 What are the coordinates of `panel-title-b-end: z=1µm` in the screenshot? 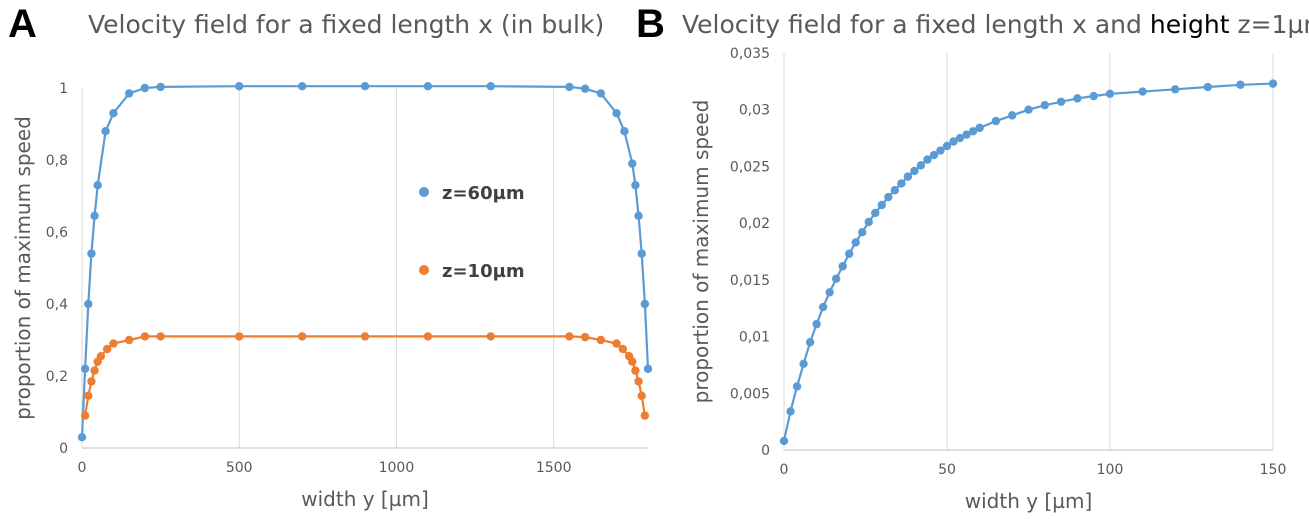 It's located at (1273, 24).